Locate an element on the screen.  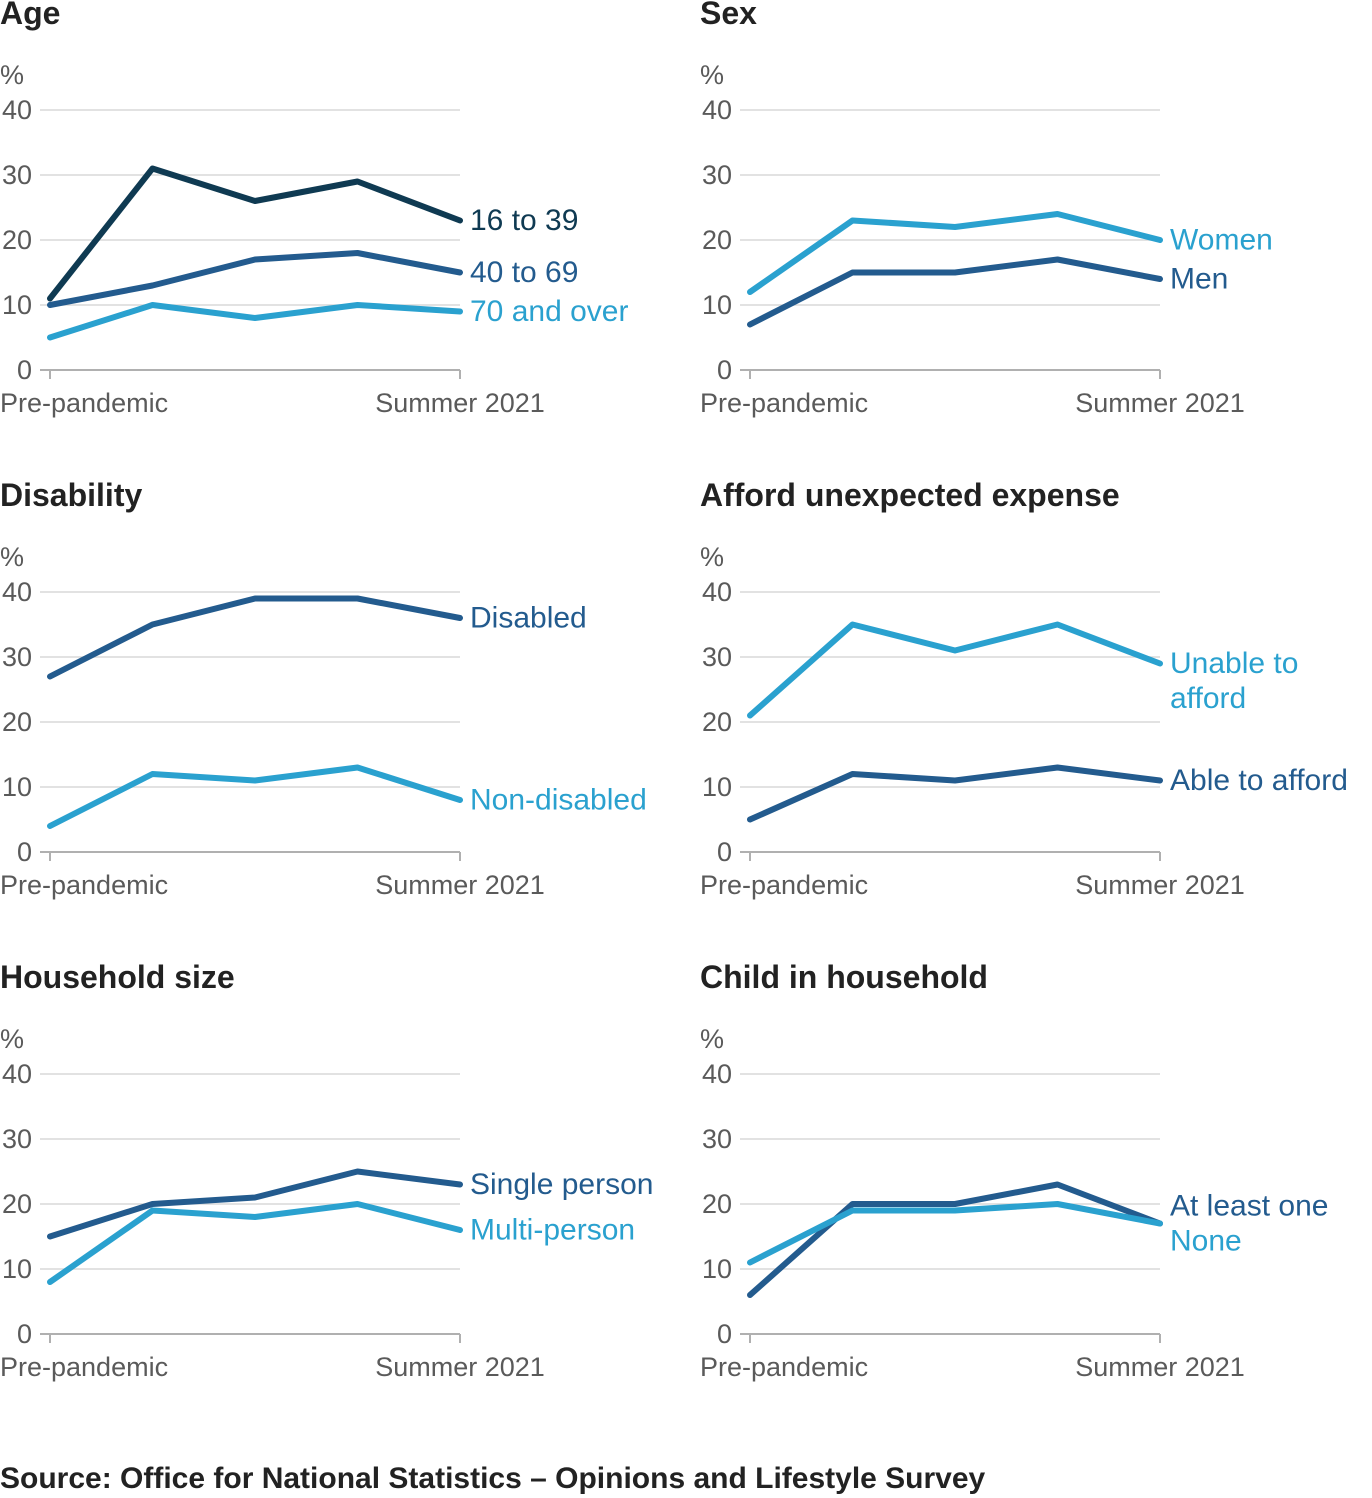
series-line-at-least-one is located at coordinates (955, 1239).